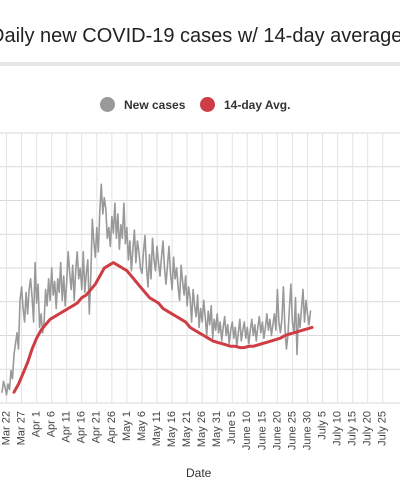 This screenshot has width=400, height=490. I want to click on x-tick-label: May 31, so click(217, 429).